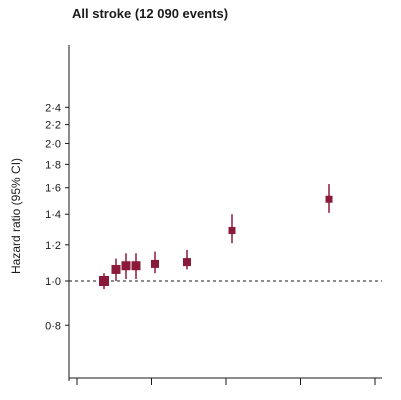  I want to click on y-axis-label: Hazard ratio (95% CI), so click(16, 216).